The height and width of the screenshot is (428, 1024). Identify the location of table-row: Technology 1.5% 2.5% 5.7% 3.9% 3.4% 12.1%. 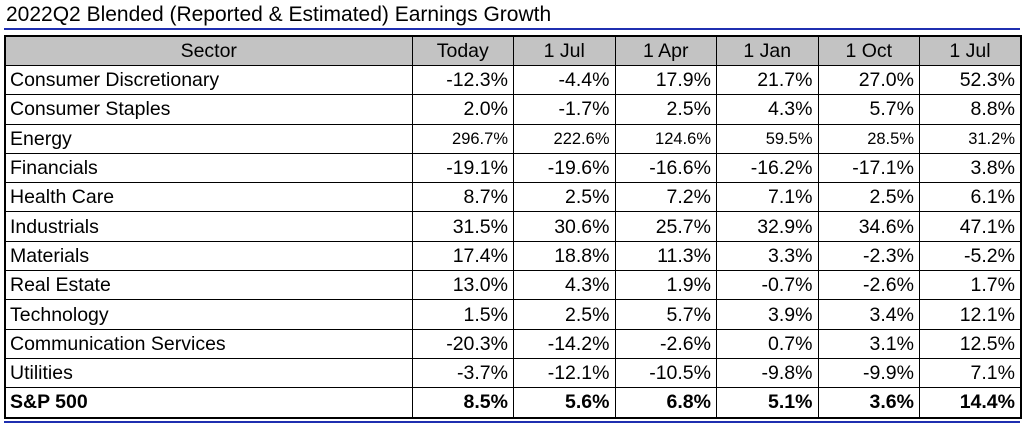
(513, 314).